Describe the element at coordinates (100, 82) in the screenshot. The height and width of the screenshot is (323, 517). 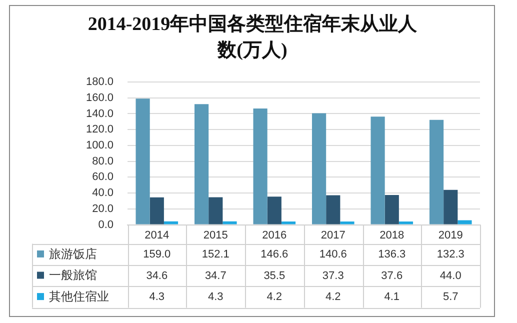
I see `y-tick-label: 180.0` at that location.